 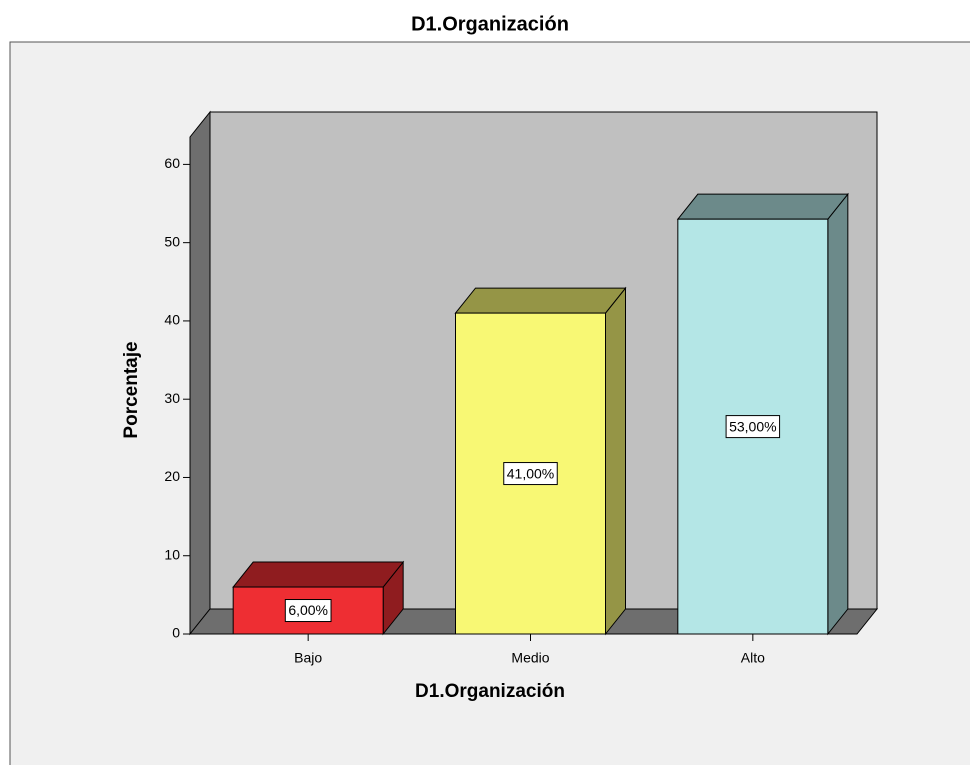 What do you see at coordinates (530, 658) in the screenshot?
I see `x-tick-label: Medio` at bounding box center [530, 658].